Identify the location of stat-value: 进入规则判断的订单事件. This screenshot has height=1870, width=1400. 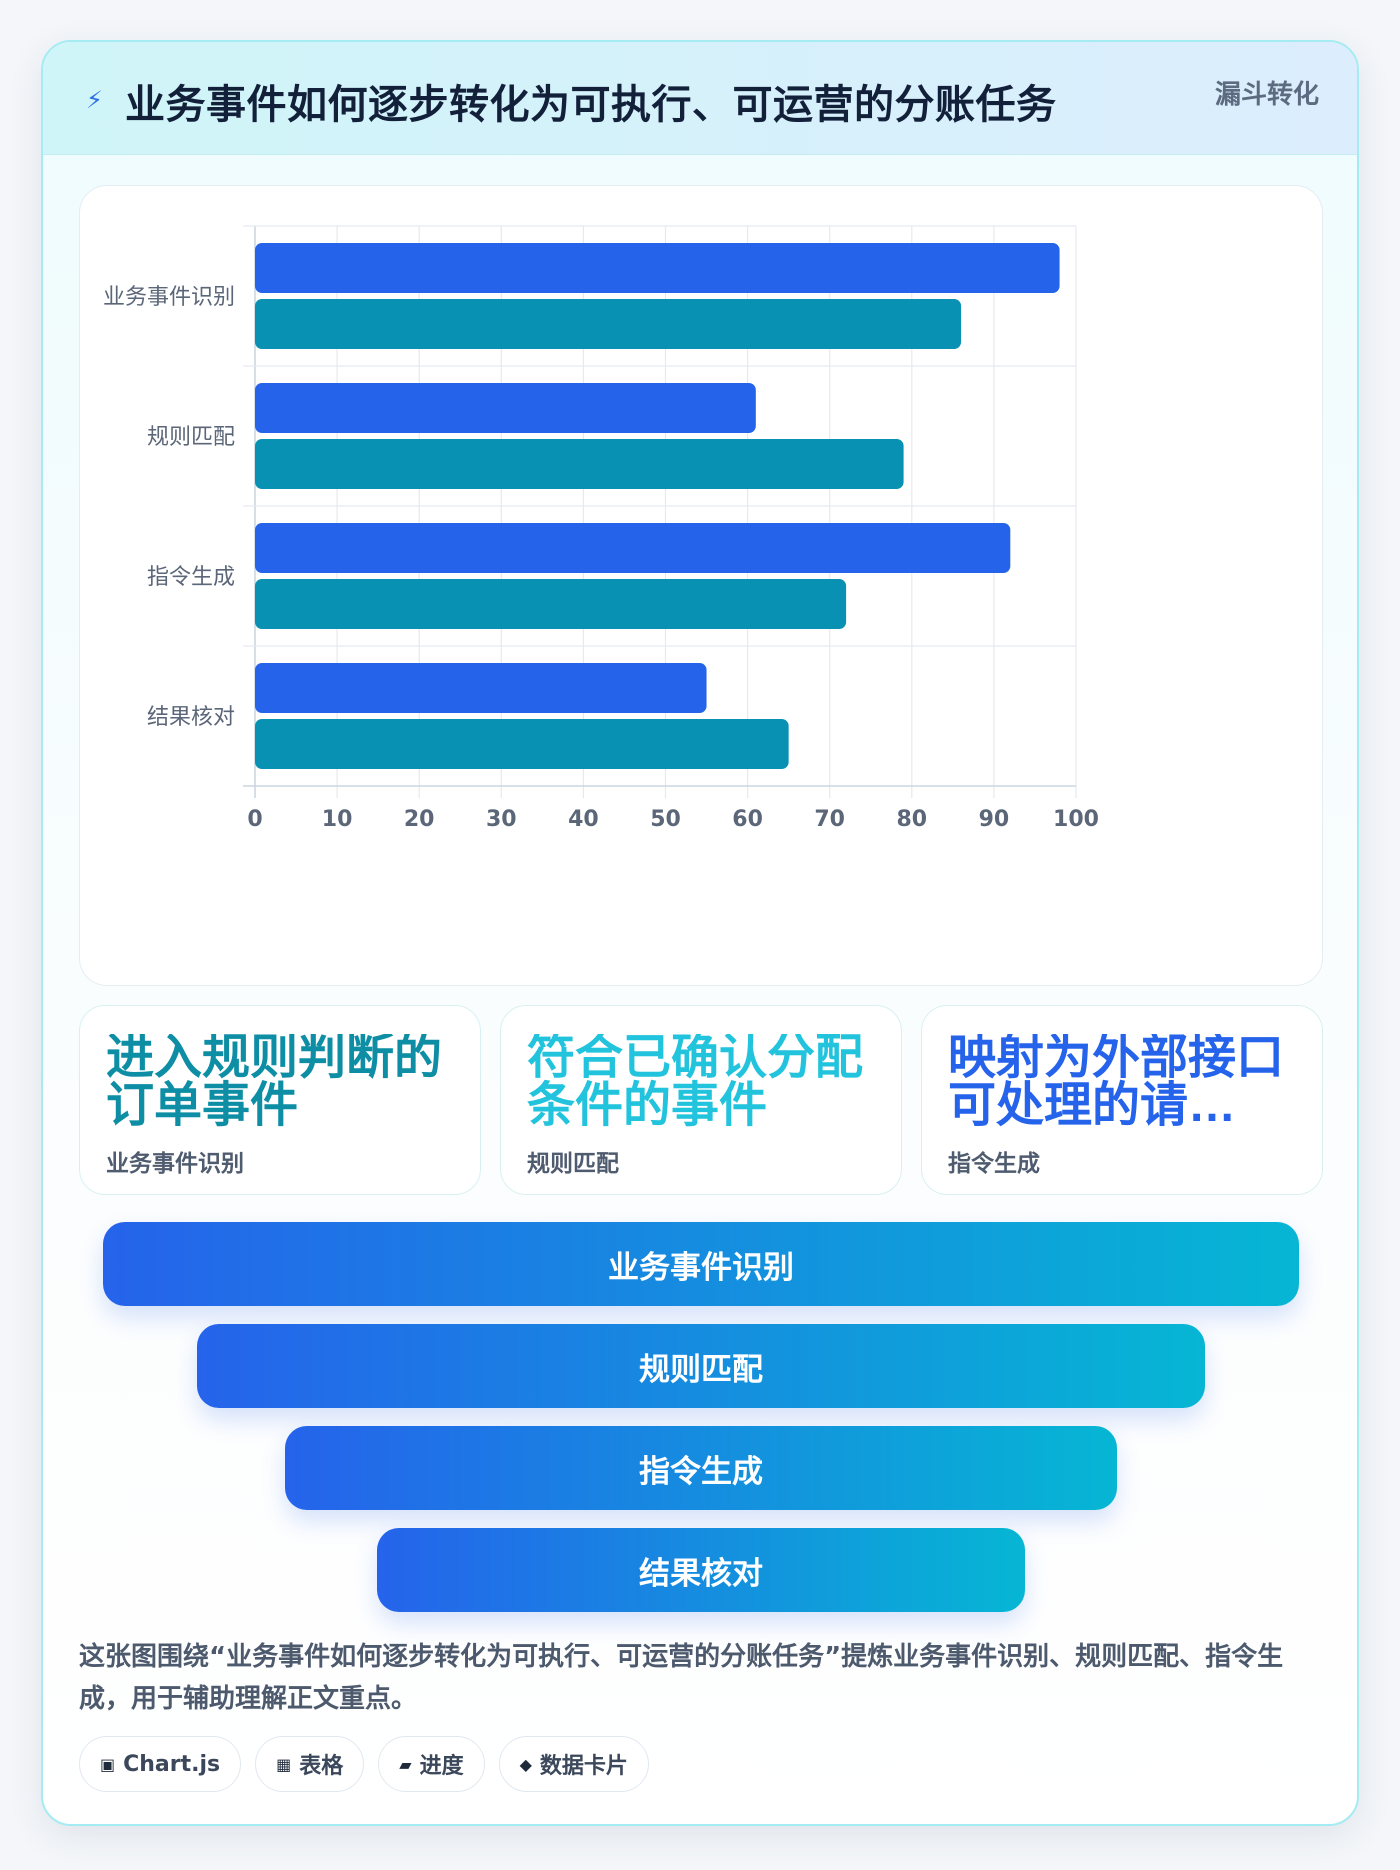
(274, 1082).